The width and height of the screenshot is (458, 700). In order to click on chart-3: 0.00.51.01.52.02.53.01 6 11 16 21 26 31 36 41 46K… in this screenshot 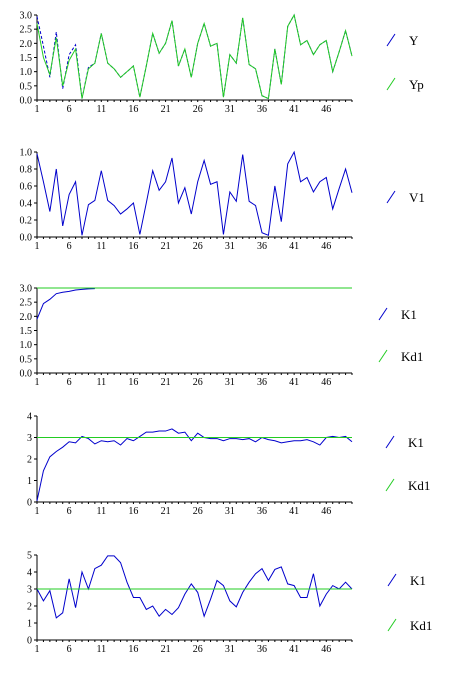, I will do `click(222, 336)`.